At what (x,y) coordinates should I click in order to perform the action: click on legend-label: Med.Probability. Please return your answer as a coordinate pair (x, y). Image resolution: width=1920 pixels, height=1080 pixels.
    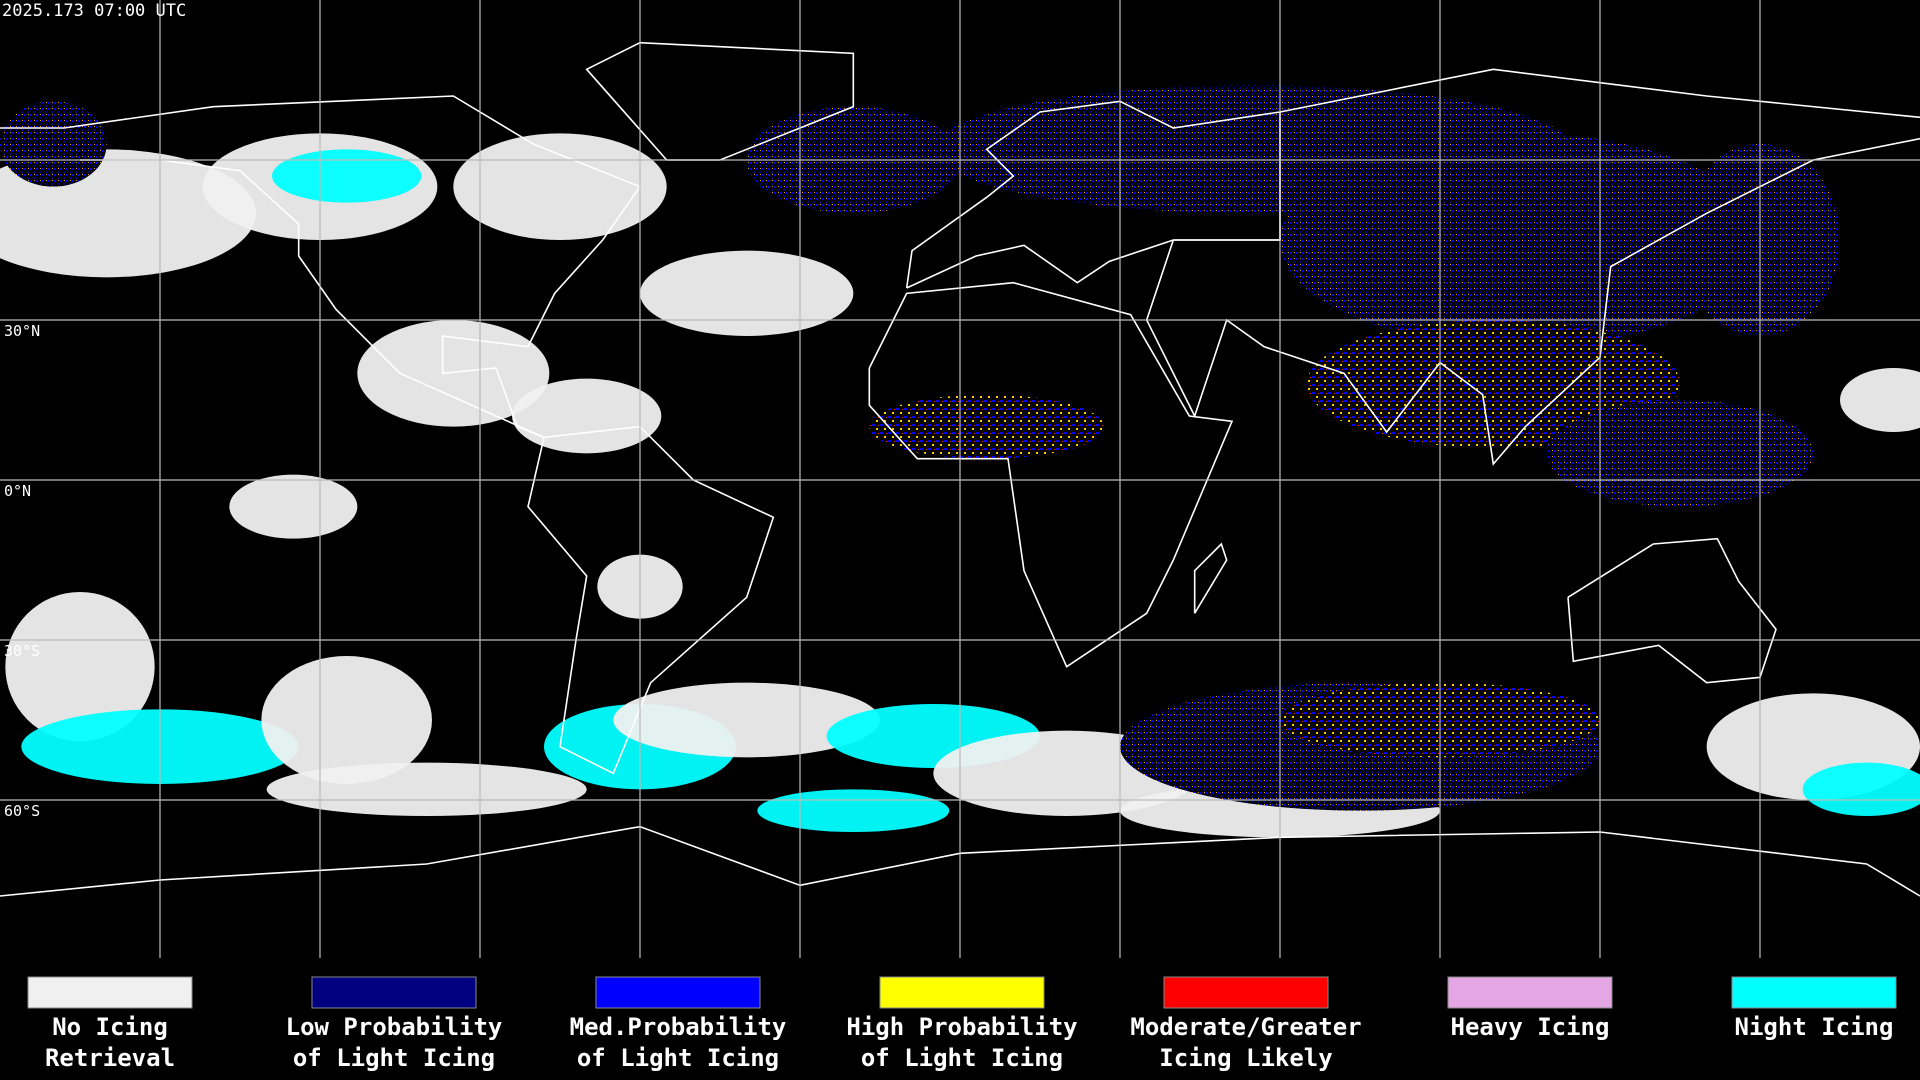
    Looking at the image, I should click on (678, 1027).